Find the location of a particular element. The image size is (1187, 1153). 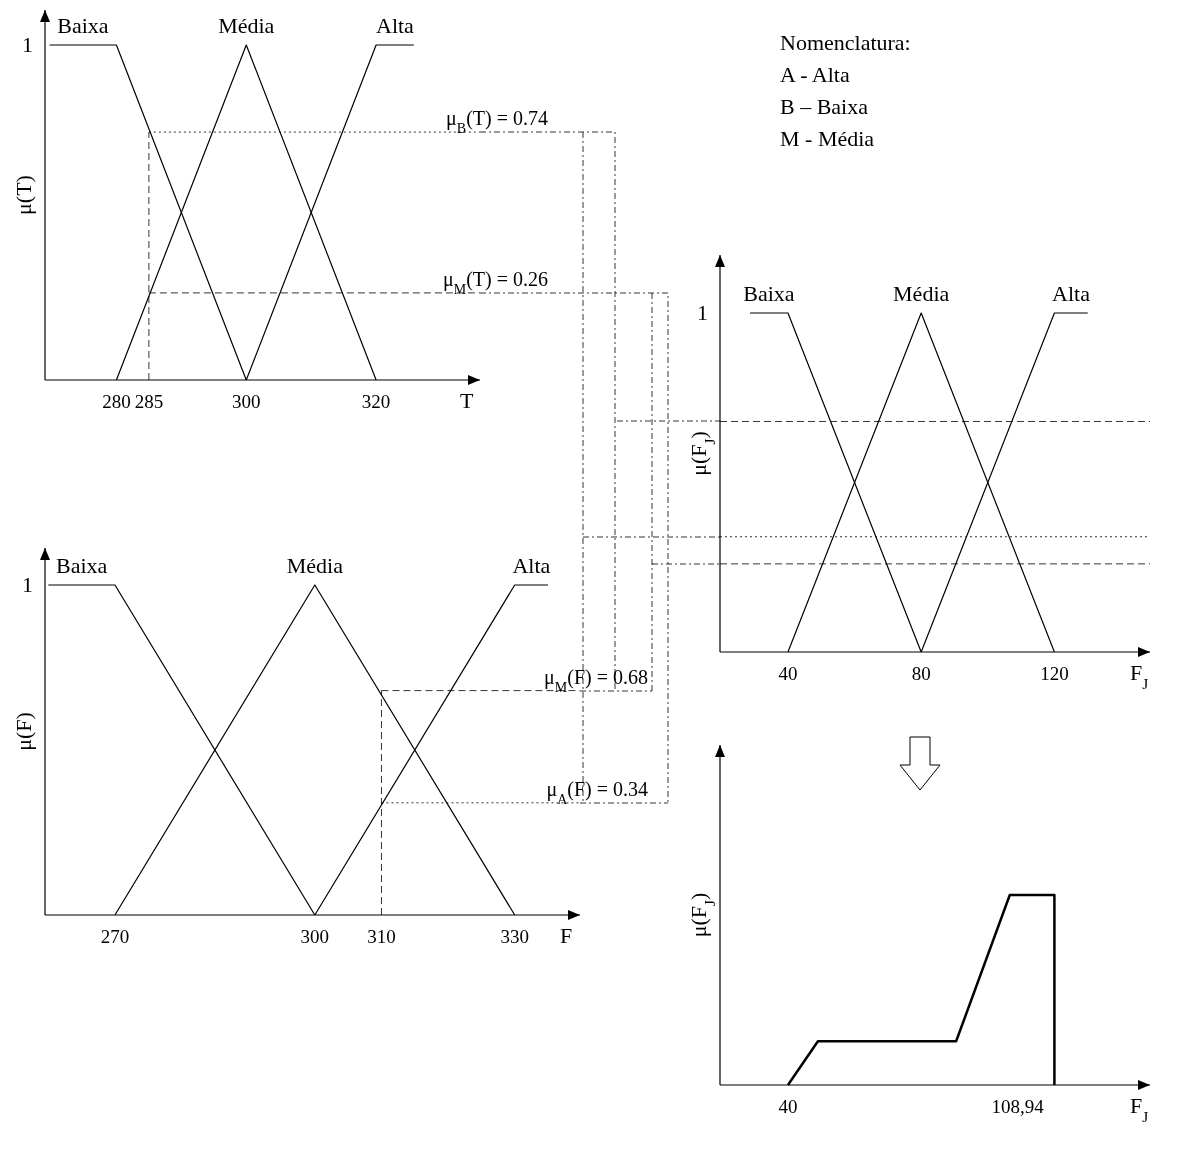

x-tick-label: 280 is located at coordinates (116, 401).